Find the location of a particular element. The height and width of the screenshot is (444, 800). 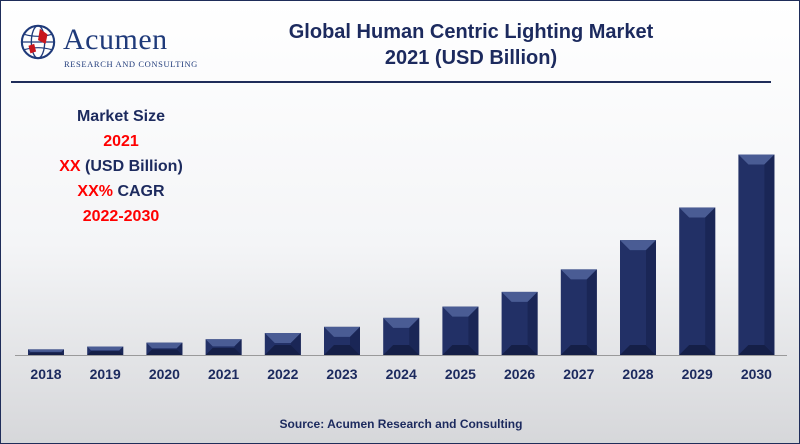

bar-2030 is located at coordinates (756, 254).